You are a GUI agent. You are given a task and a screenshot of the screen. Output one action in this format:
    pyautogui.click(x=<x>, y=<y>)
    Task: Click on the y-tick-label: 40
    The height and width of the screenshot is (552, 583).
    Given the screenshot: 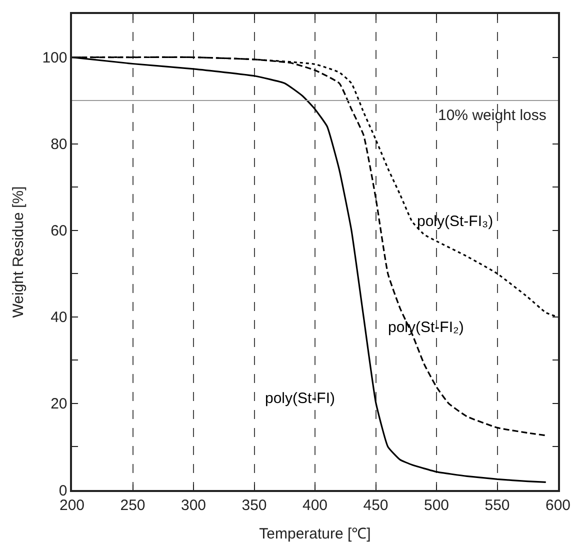 What is the action you would take?
    pyautogui.click(x=59, y=317)
    